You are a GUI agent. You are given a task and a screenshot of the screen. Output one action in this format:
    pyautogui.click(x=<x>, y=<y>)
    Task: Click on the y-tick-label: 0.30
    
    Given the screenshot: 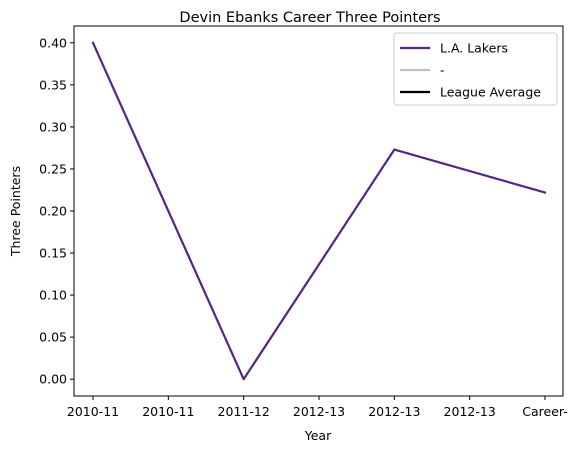 What is the action you would take?
    pyautogui.click(x=53, y=126)
    